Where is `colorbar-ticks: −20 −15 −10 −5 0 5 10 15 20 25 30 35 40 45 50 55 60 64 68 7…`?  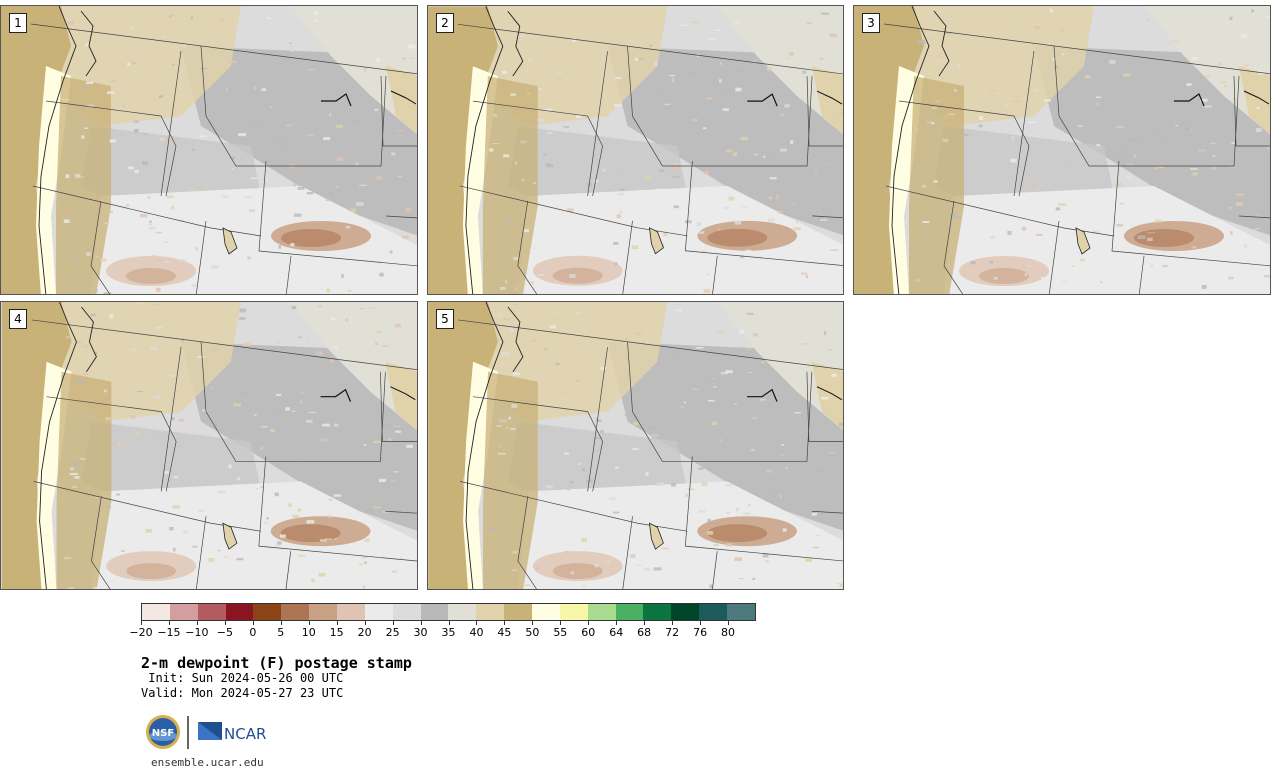
colorbar-ticks: −20 −15 −10 −5 0 5 10 15 20 25 30 35 40 45 50 55 60 64 68 7… is located at coordinates (442, 631).